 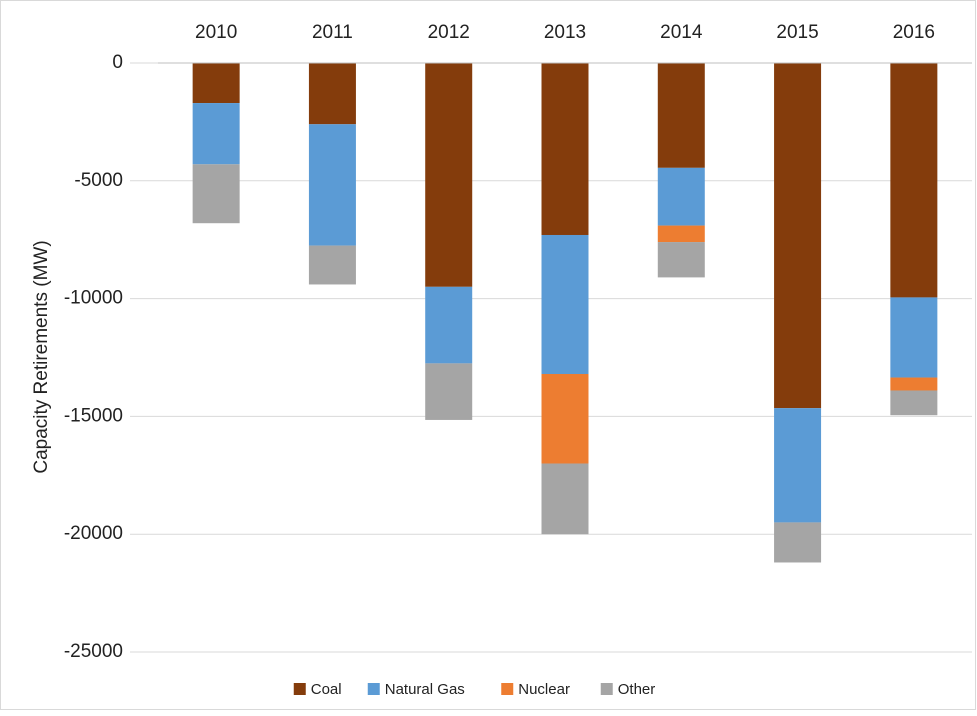 What do you see at coordinates (914, 32) in the screenshot?
I see `x-tick-label: 2016` at bounding box center [914, 32].